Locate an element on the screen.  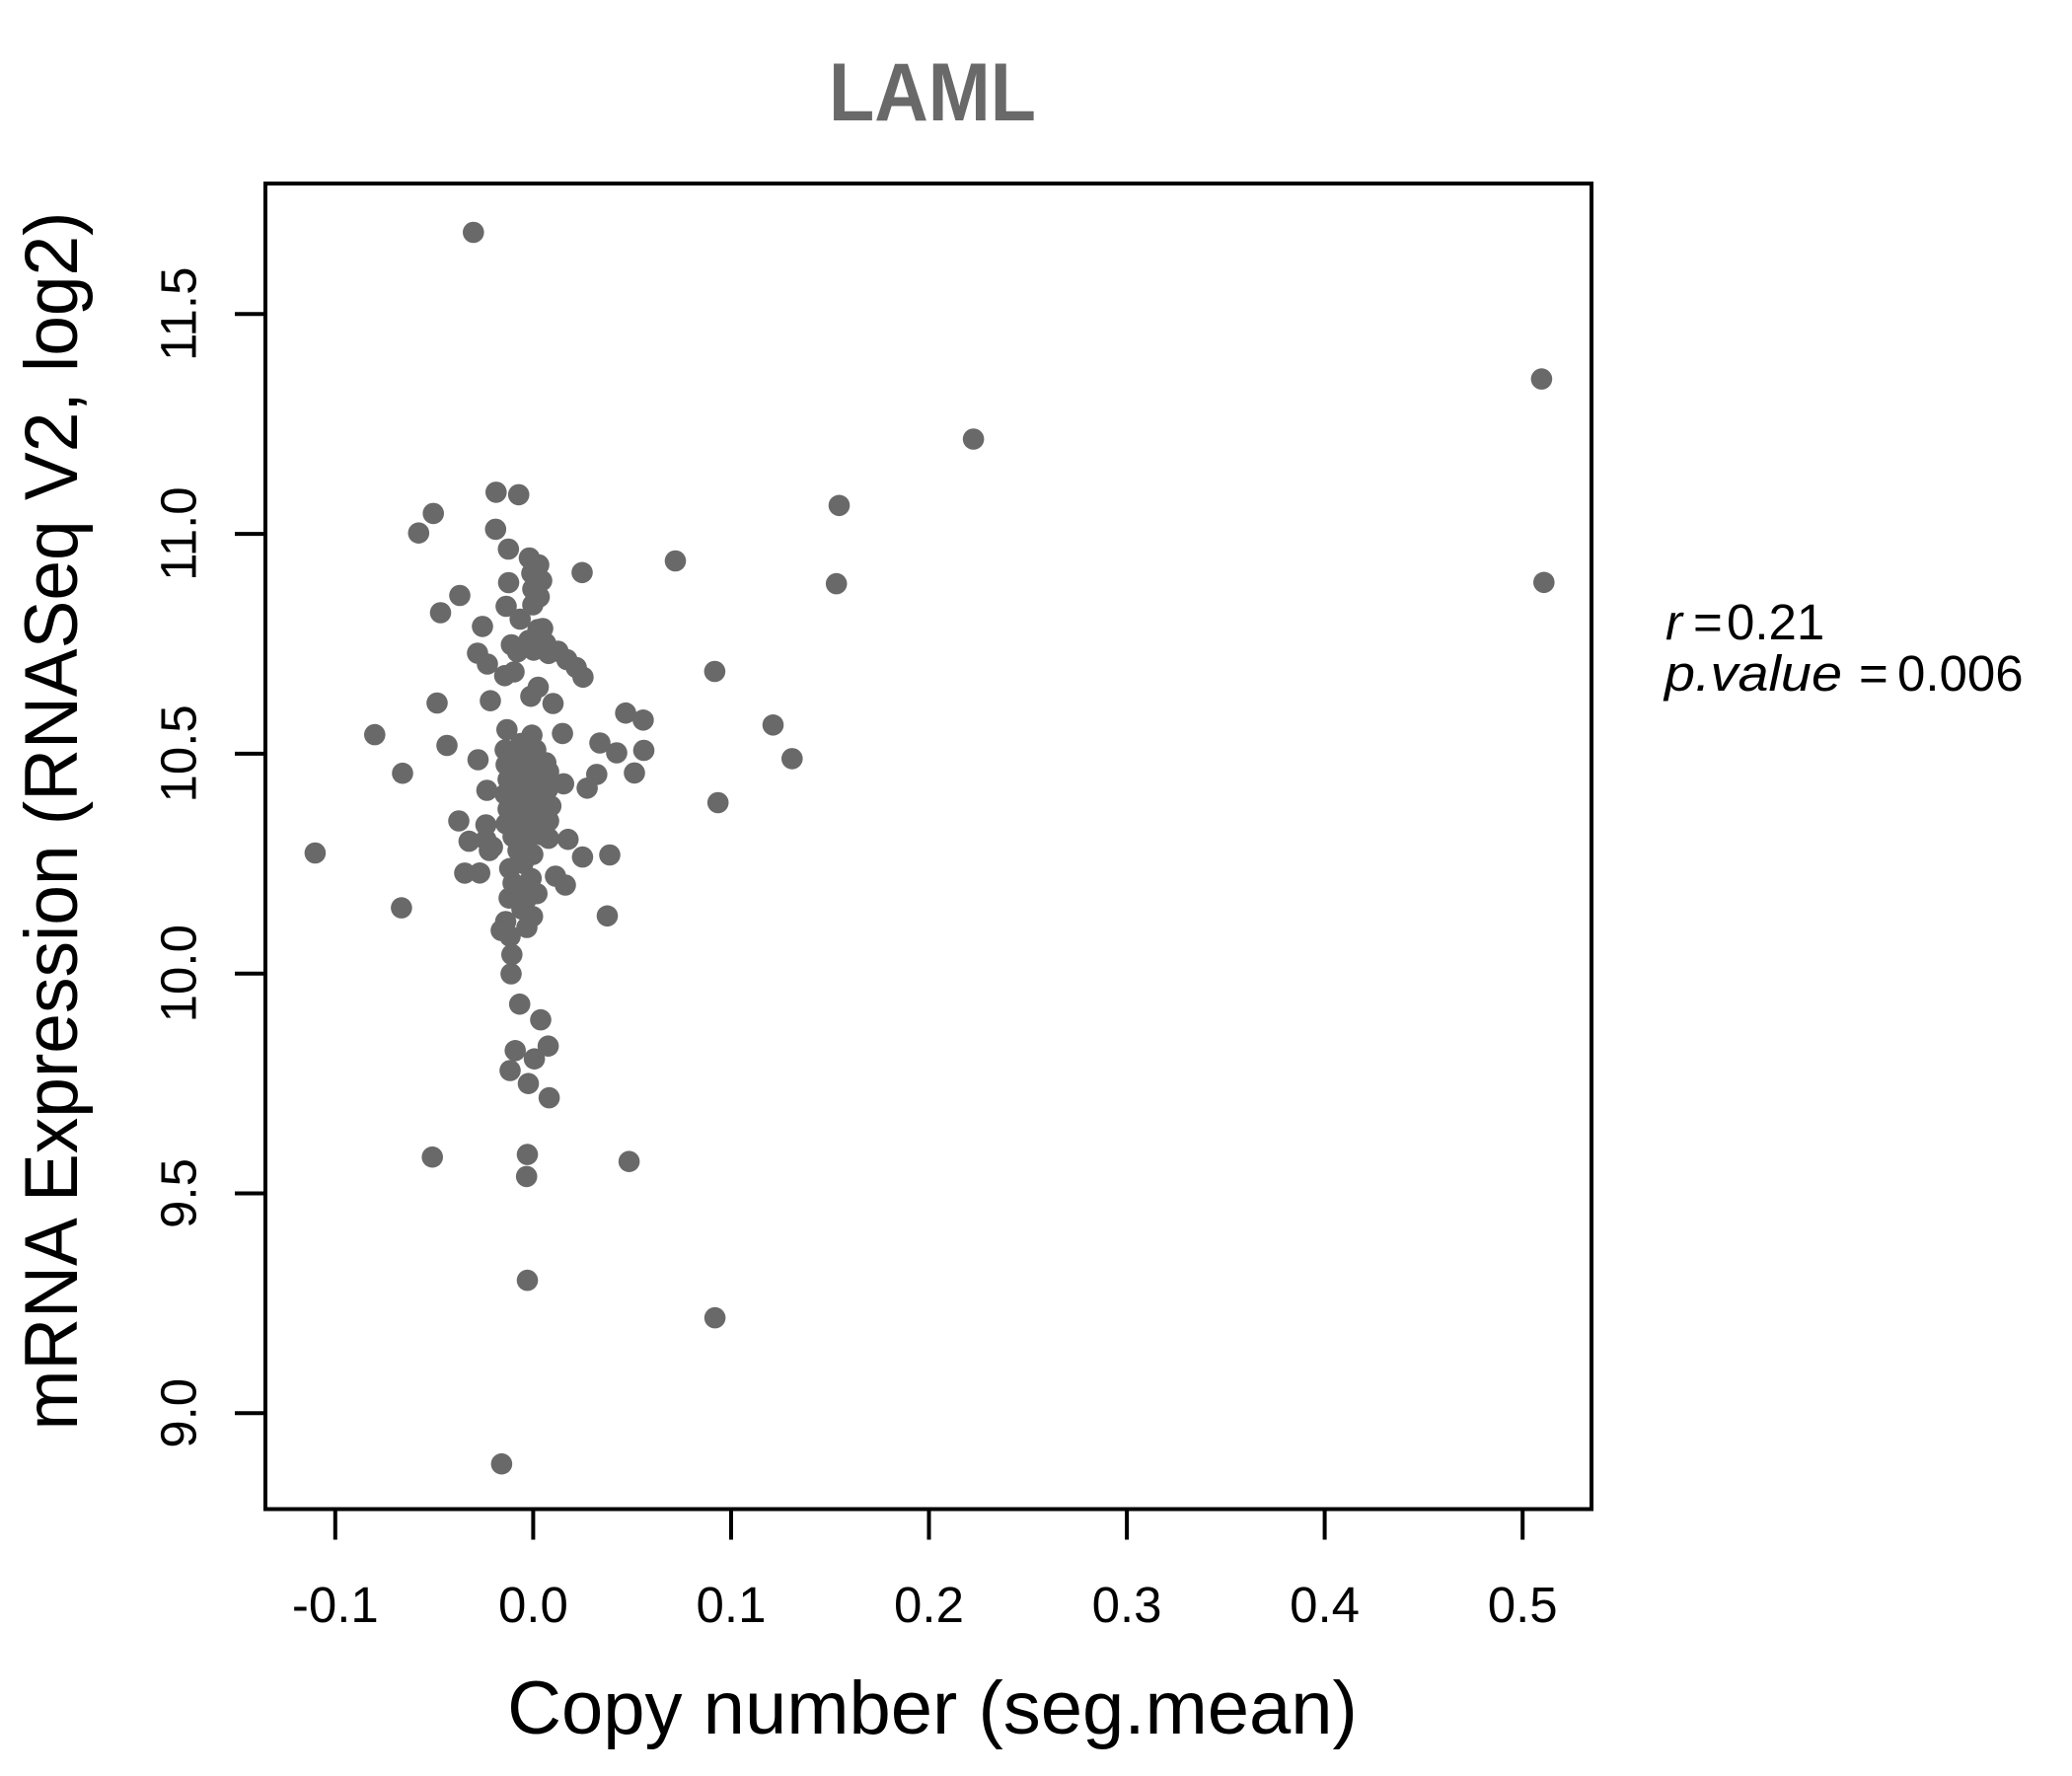
svg-text: LAML is located at coordinates (933, 92).